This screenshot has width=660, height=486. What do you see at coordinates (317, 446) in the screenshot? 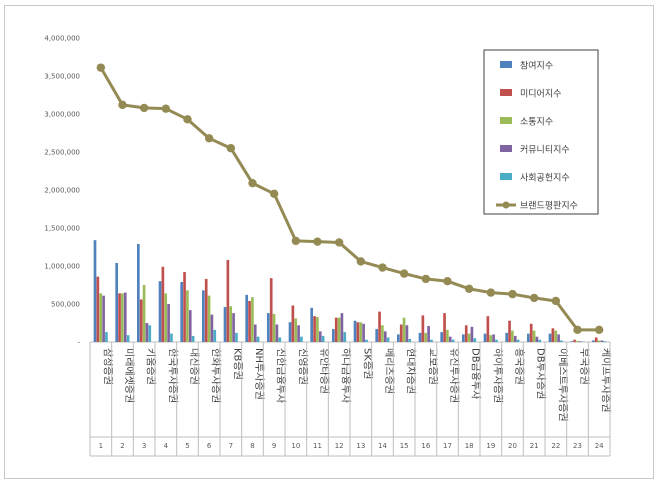
I see `rank-label: 11` at bounding box center [317, 446].